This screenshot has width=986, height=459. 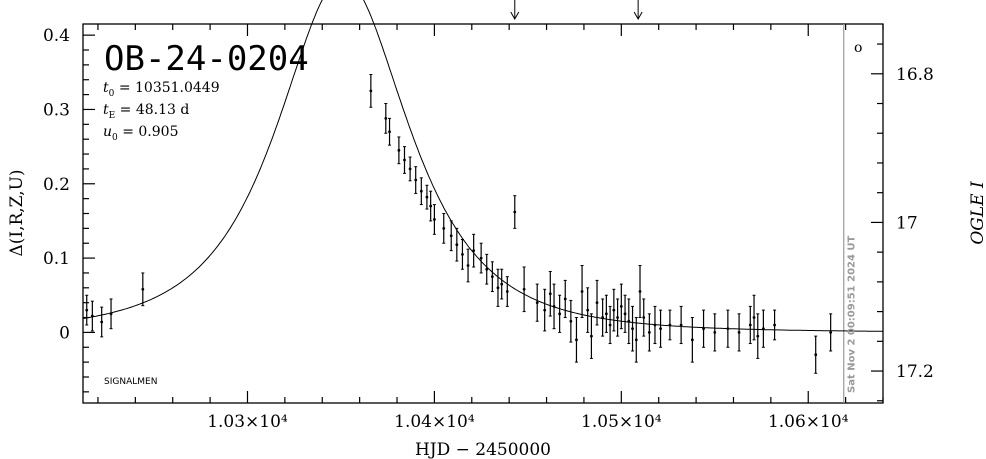 What do you see at coordinates (56, 185) in the screenshot?
I see `y-tick-label: 0.2` at bounding box center [56, 185].